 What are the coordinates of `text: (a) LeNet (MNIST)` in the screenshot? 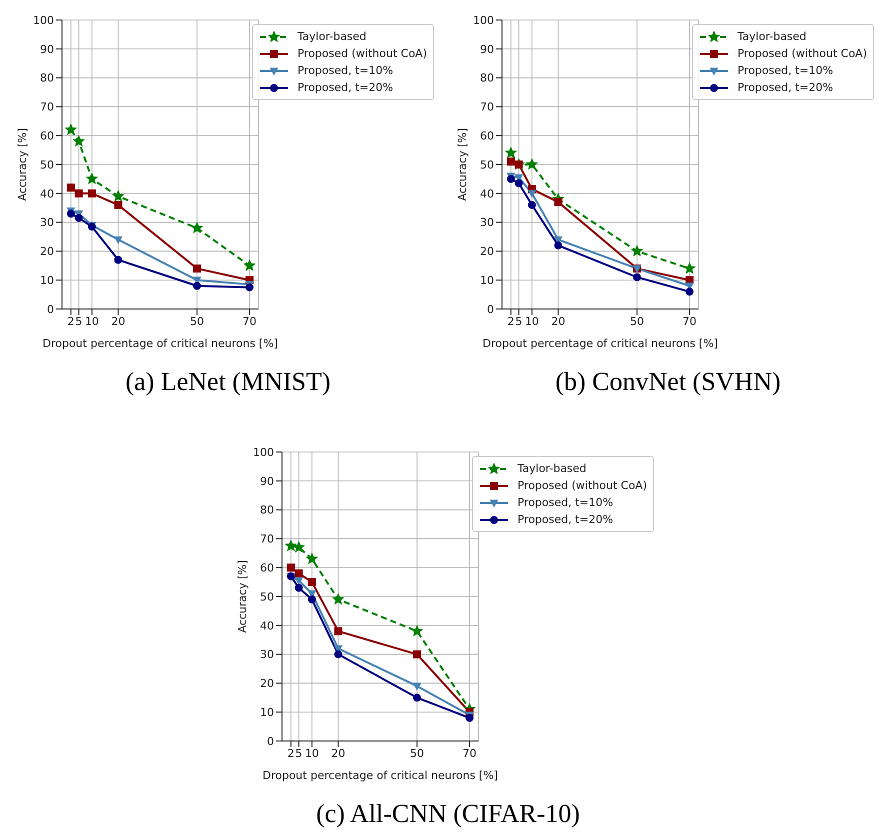 It's located at (228, 382).